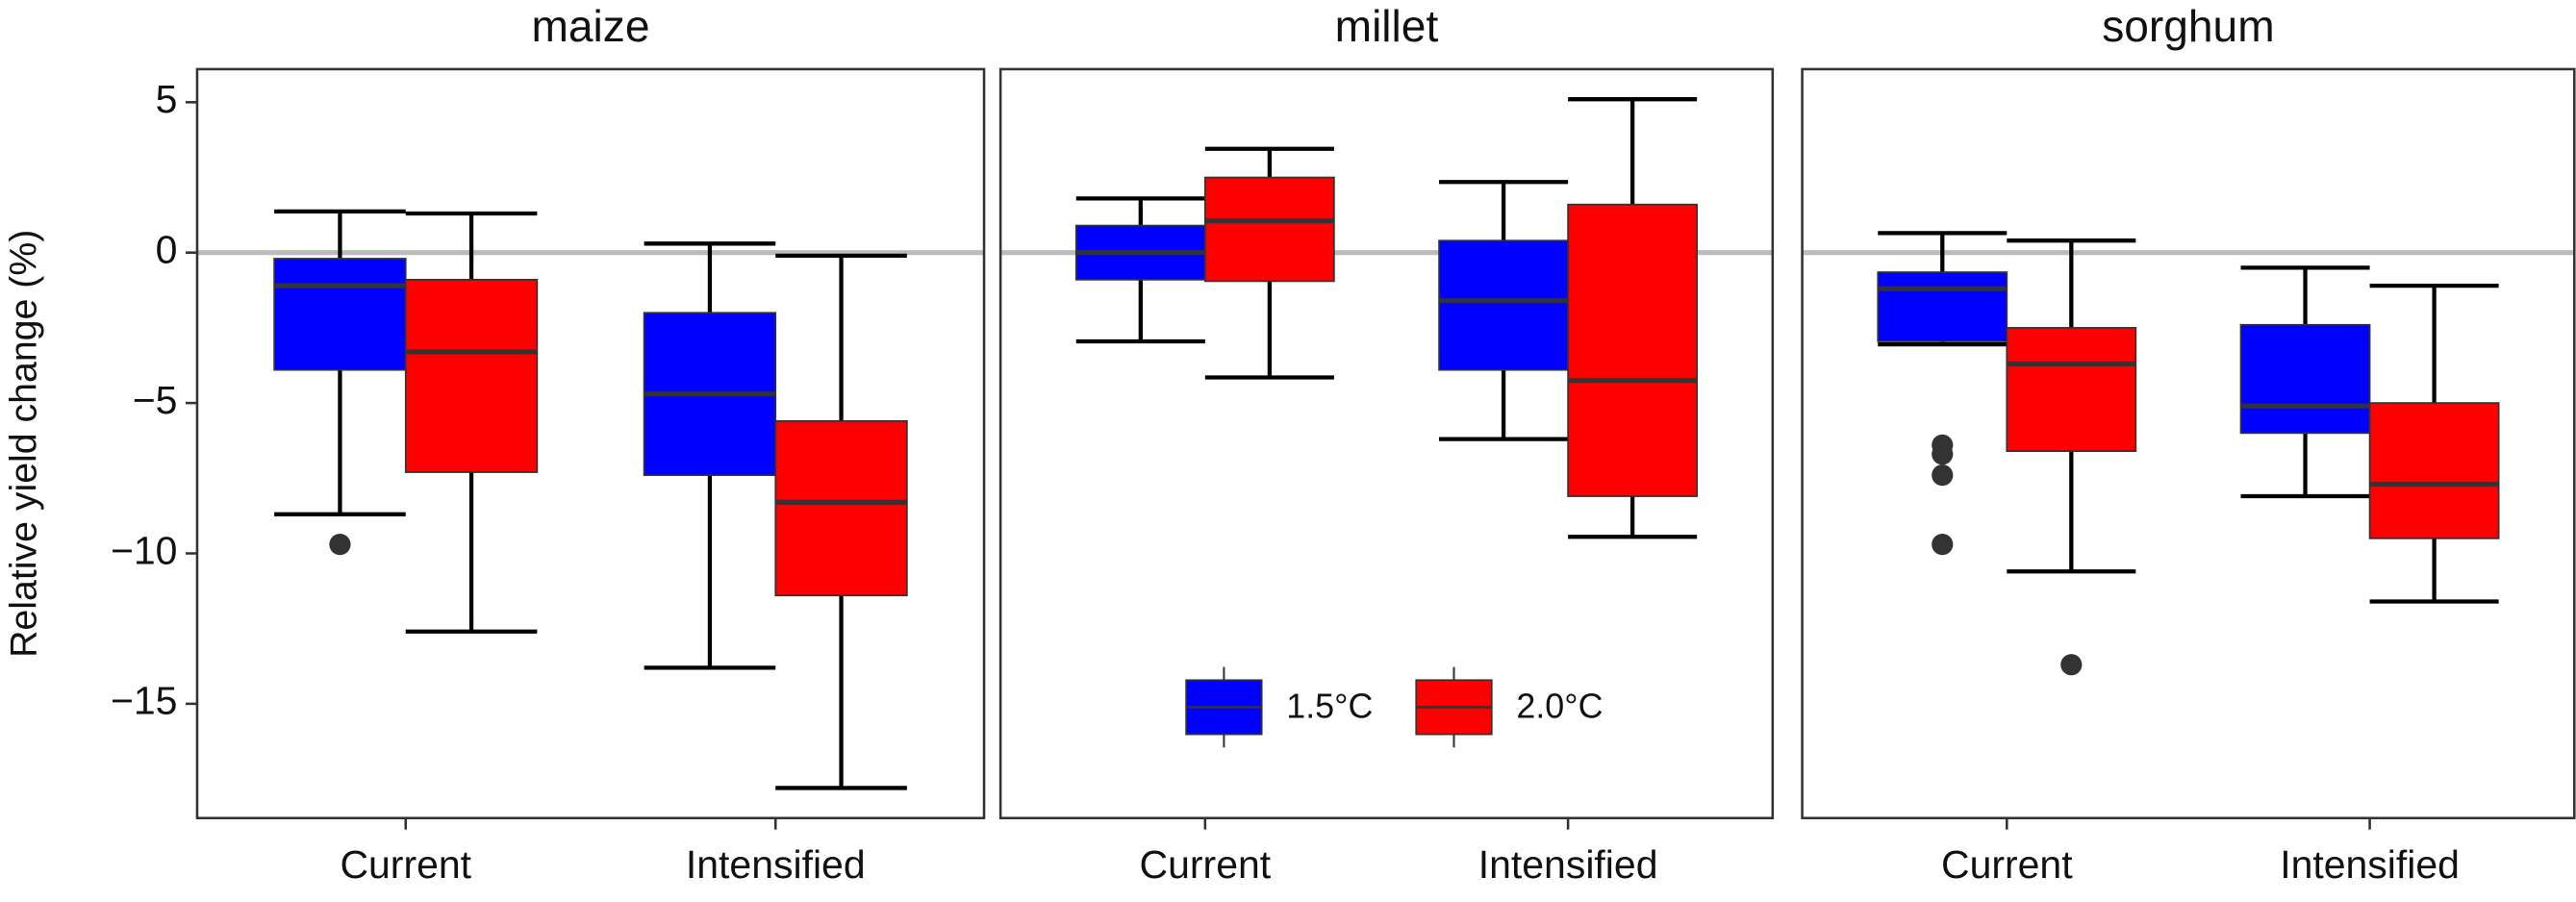 The height and width of the screenshot is (902, 2576). Describe the element at coordinates (1559, 707) in the screenshot. I see `legend-label: 2.0°C` at that location.